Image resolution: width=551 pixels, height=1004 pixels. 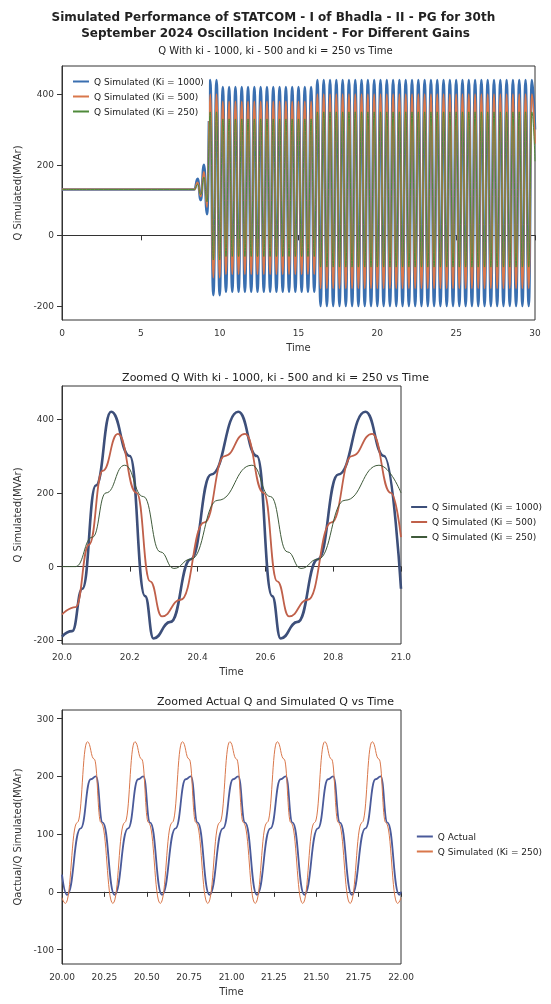 What do you see at coordinates (140, 332) in the screenshot?
I see `x-tick-label: 5` at bounding box center [140, 332].